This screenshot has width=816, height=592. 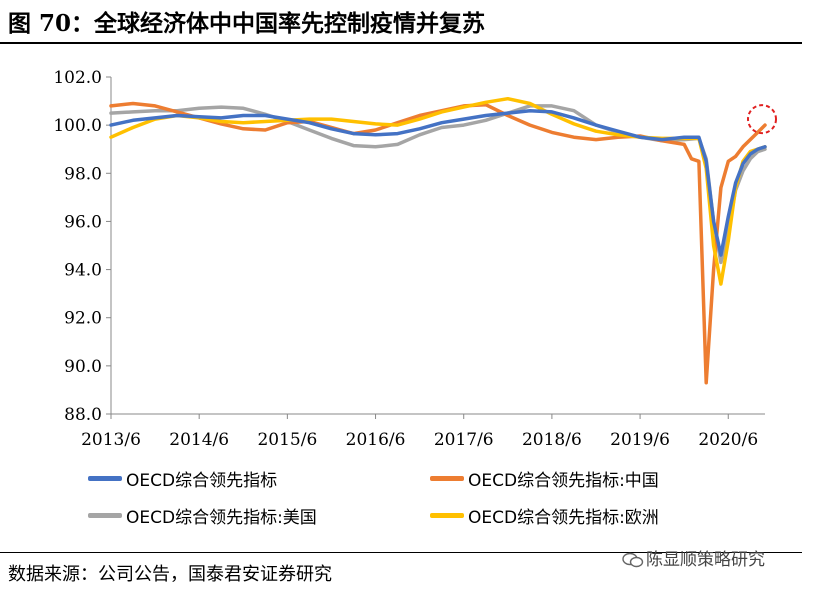 What do you see at coordinates (202, 481) in the screenshot?
I see `legend-label-oecd: OECD综合领先指标` at bounding box center [202, 481].